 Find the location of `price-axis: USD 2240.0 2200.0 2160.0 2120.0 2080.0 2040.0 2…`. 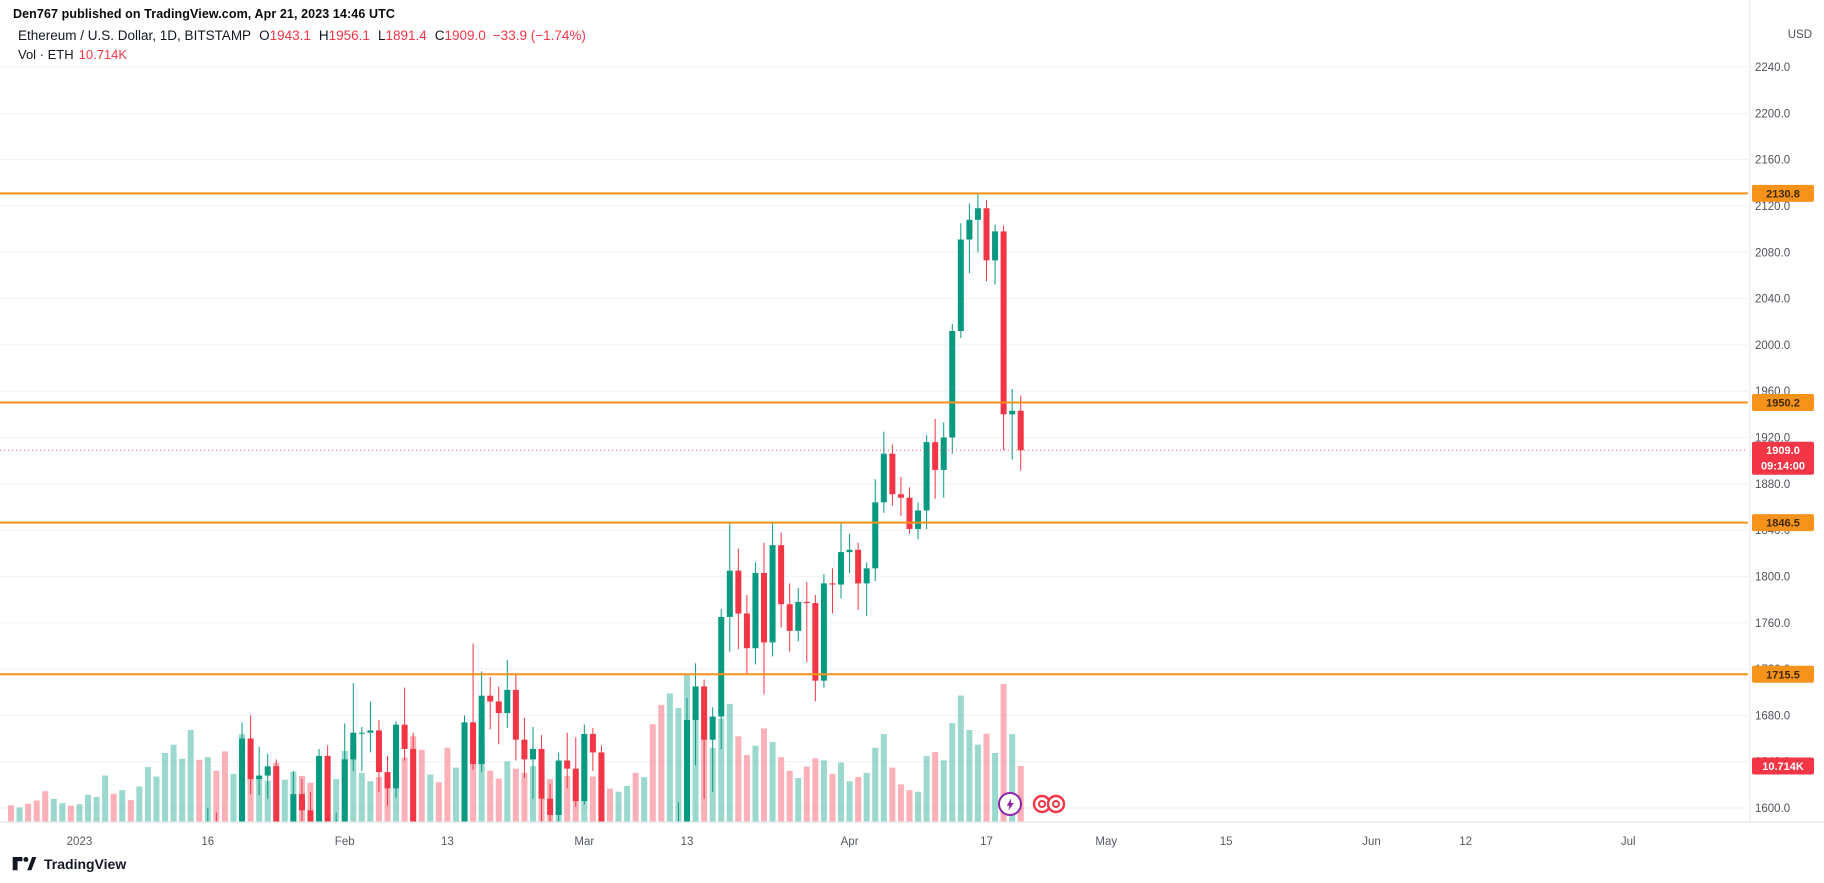

price-axis: USD 2240.0 2200.0 2160.0 2120.0 2080.0 2040.0 2… is located at coordinates (1783, 422).